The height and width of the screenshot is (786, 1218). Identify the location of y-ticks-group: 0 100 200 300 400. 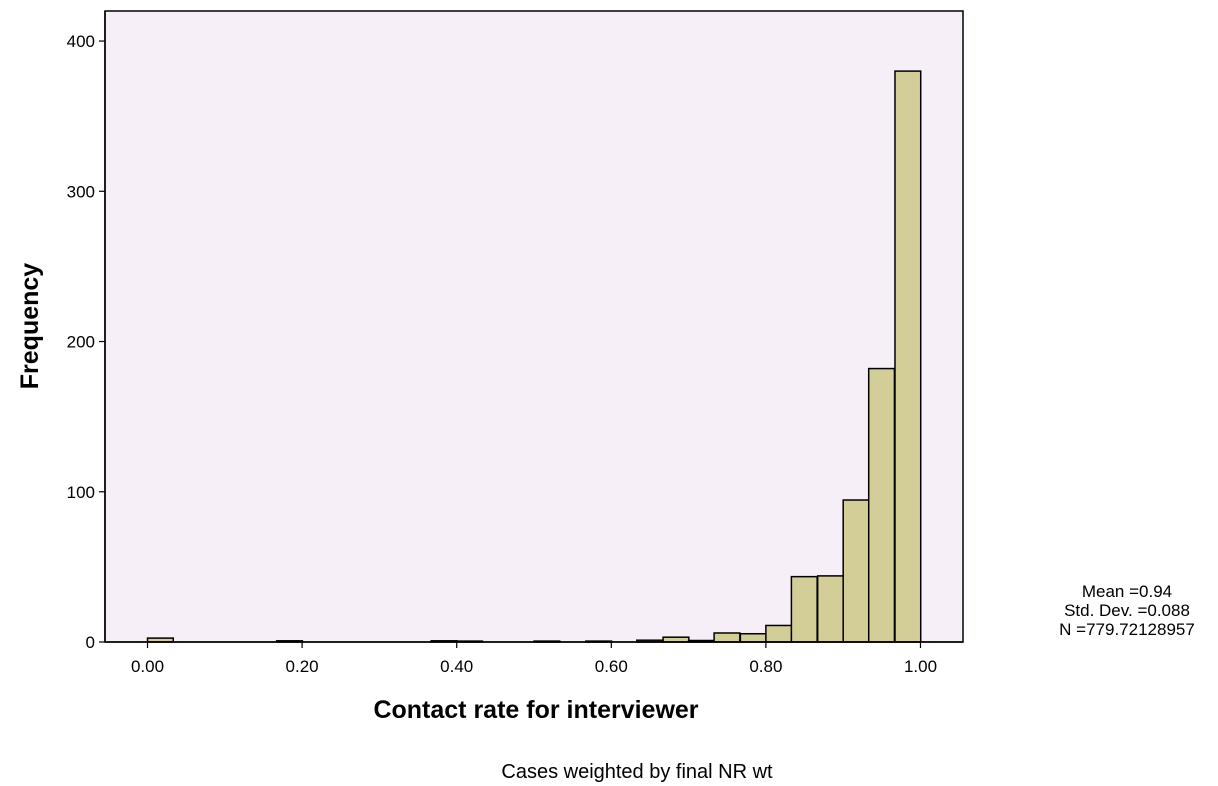
(86, 342).